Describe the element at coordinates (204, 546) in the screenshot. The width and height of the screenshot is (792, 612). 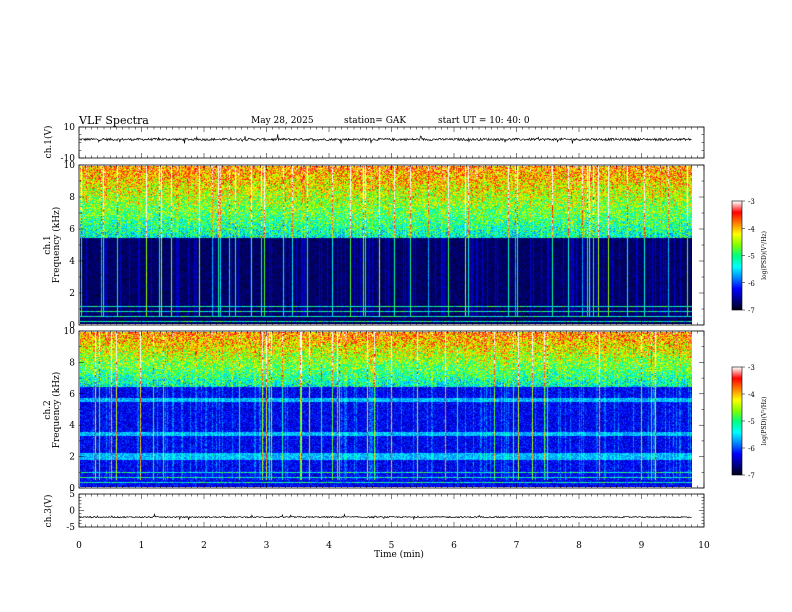
I see `x-tick-label: 2` at that location.